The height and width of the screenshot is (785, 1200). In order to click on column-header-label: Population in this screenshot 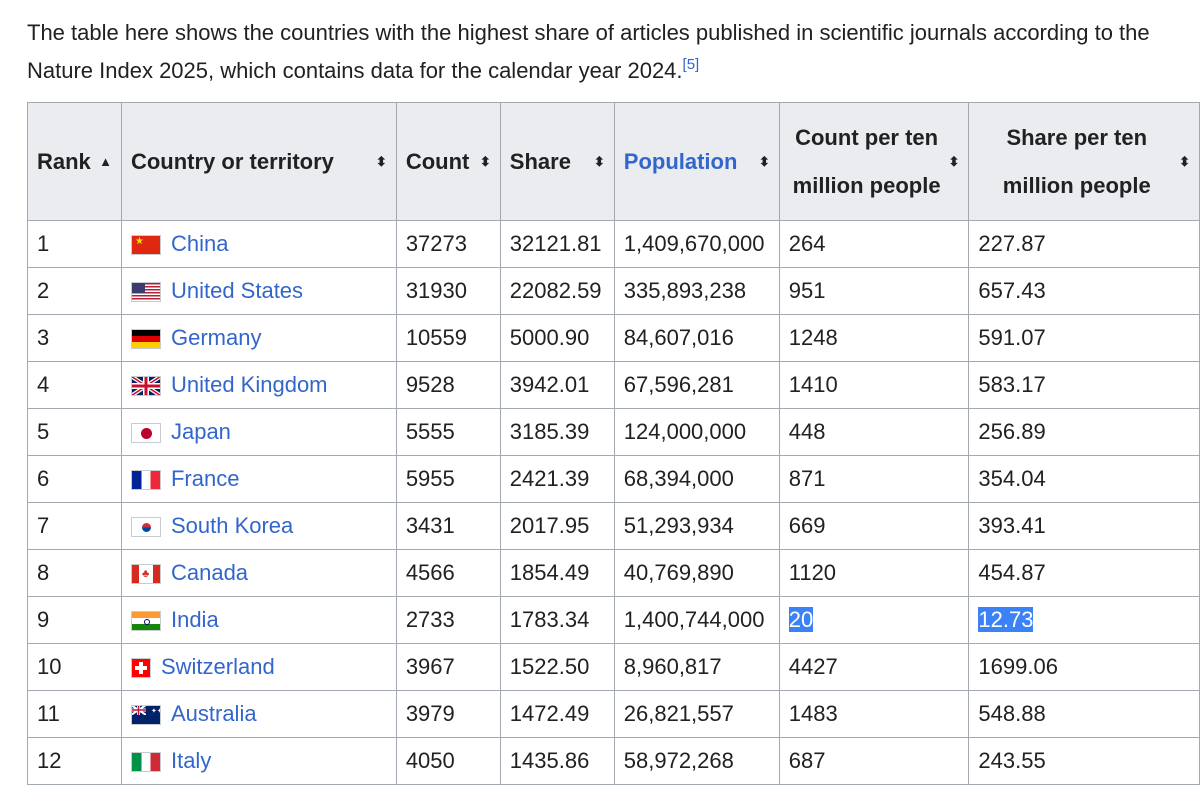, I will do `click(680, 161)`.